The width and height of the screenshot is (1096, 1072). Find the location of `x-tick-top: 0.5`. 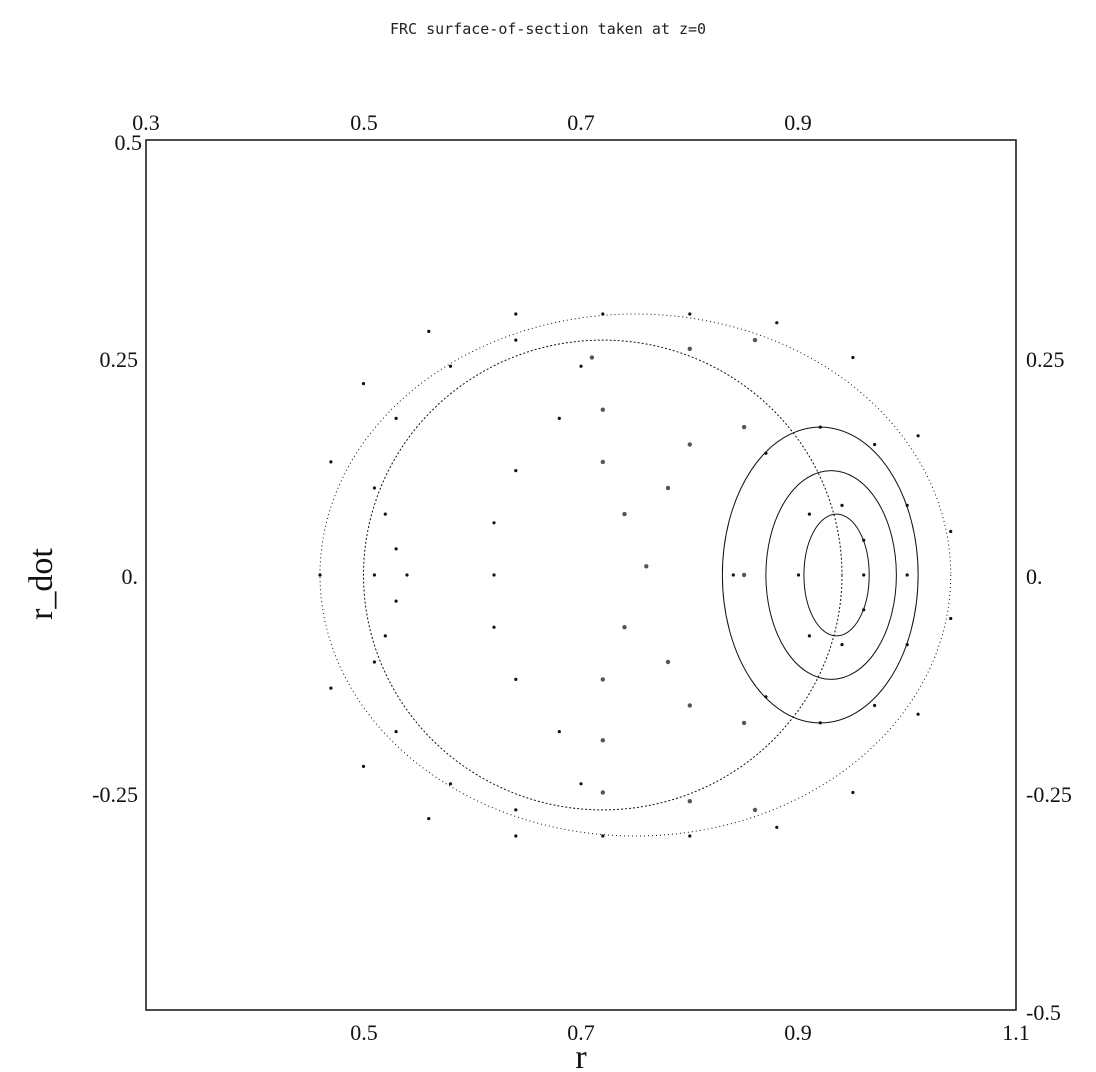

x-tick-top: 0.5 is located at coordinates (364, 122).